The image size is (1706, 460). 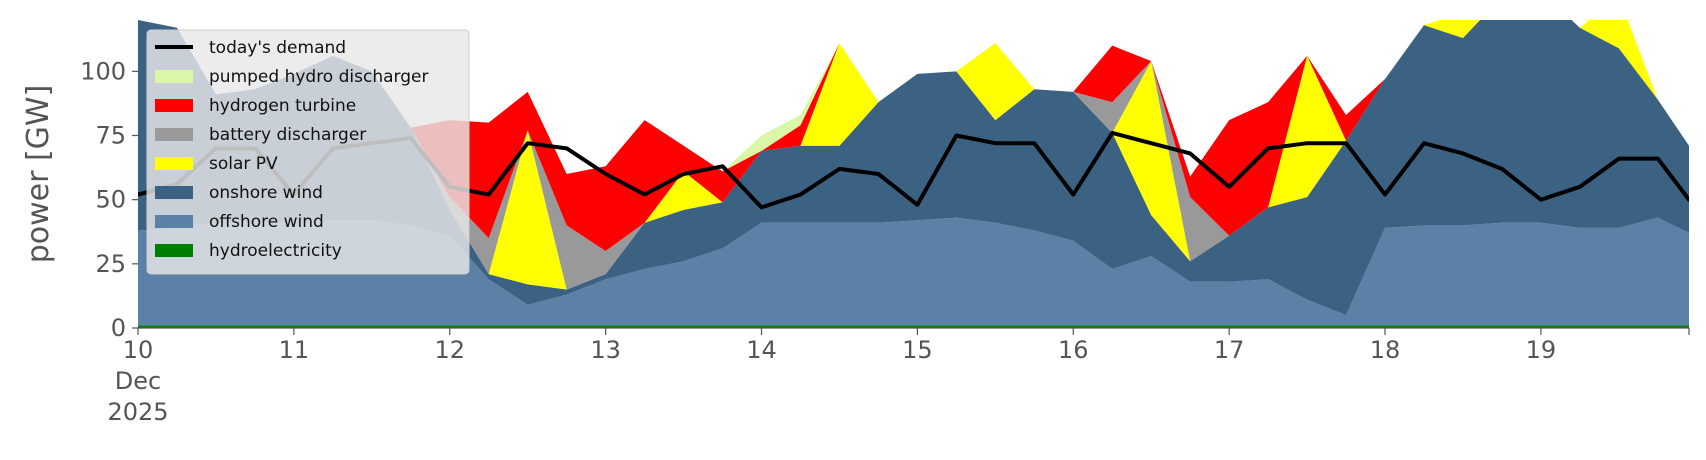 I want to click on legend-label: battery discharger, so click(x=287, y=135).